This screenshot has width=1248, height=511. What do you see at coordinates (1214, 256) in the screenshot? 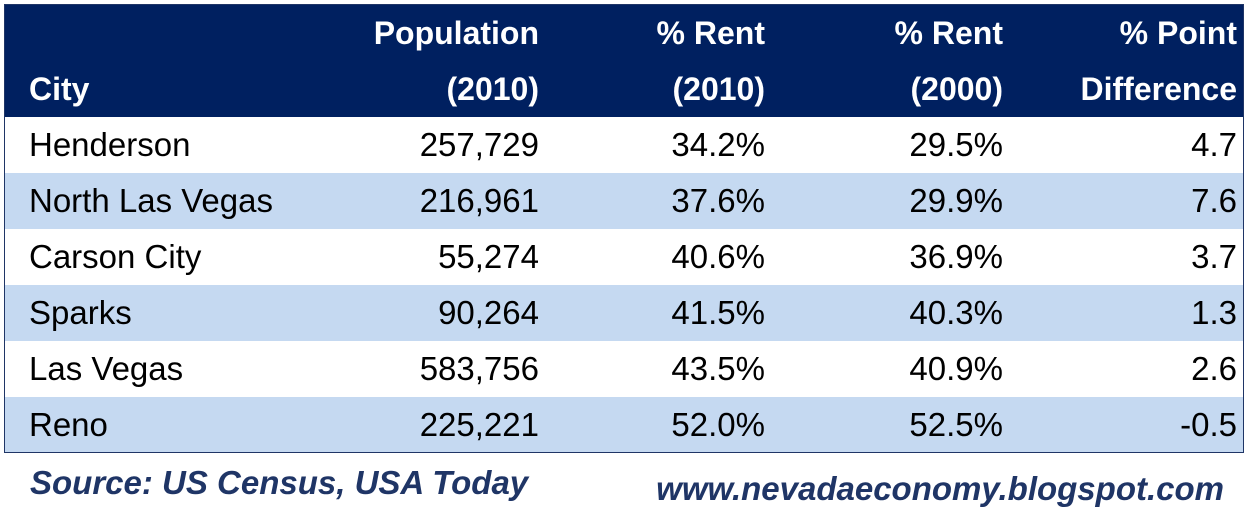
I see `cell-point-difference: 3.7` at bounding box center [1214, 256].